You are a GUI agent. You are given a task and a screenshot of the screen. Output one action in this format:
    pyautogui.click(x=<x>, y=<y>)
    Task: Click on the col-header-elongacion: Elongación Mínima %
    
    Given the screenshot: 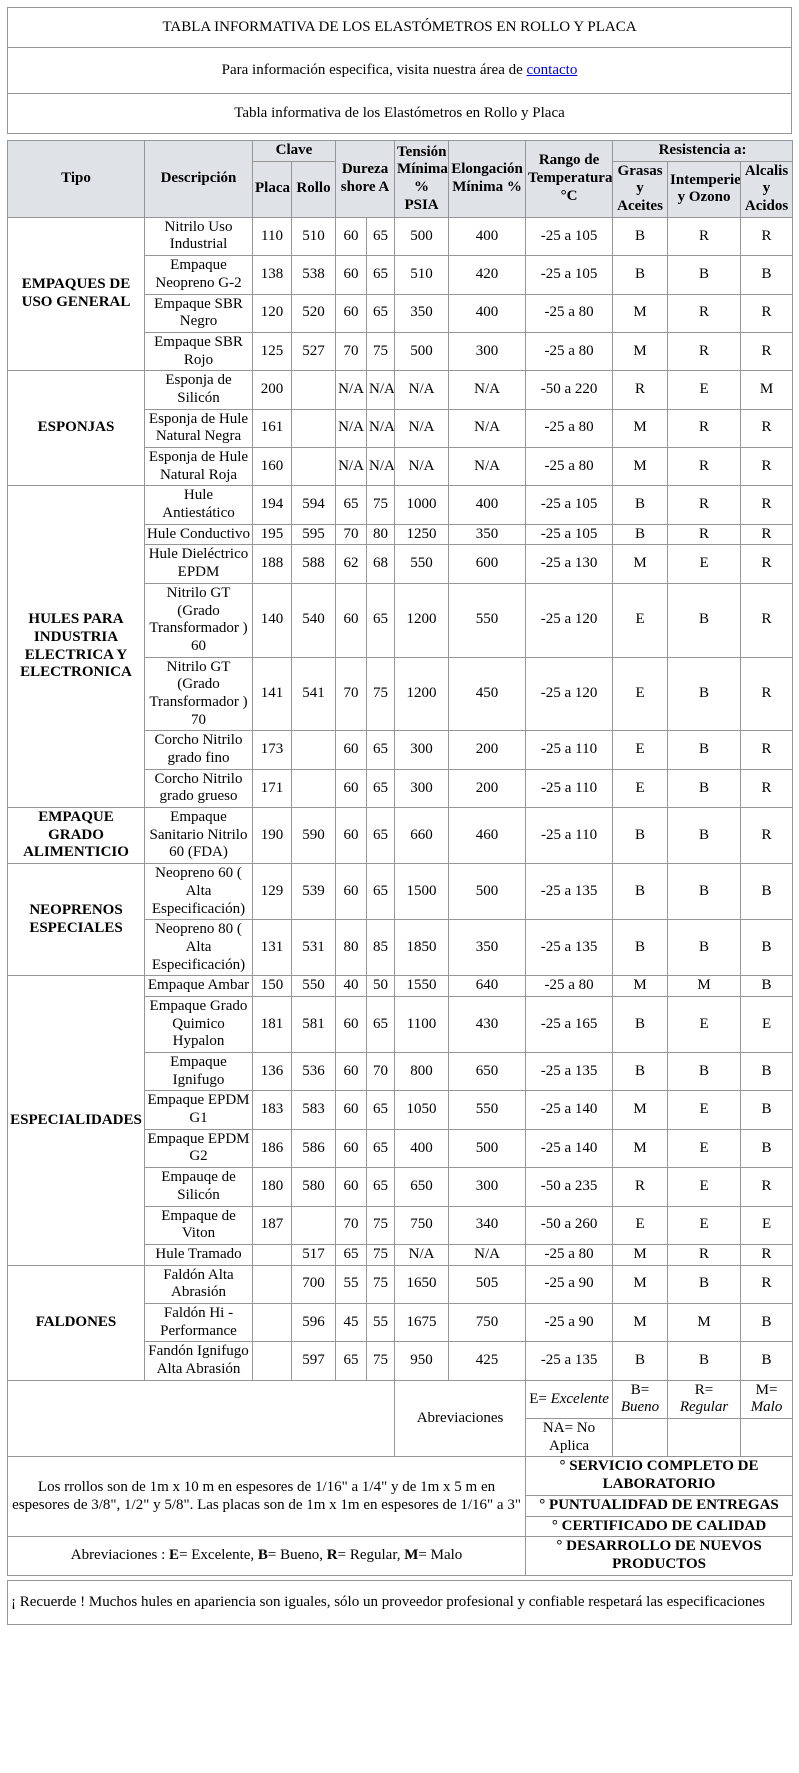 What is the action you would take?
    pyautogui.click(x=487, y=179)
    